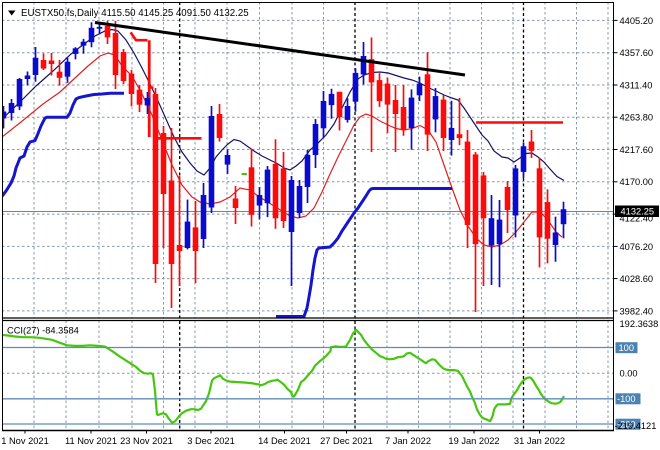 The width and height of the screenshot is (660, 450). Describe the element at coordinates (626, 424) in the screenshot. I see `svg-text: -200` at that location.